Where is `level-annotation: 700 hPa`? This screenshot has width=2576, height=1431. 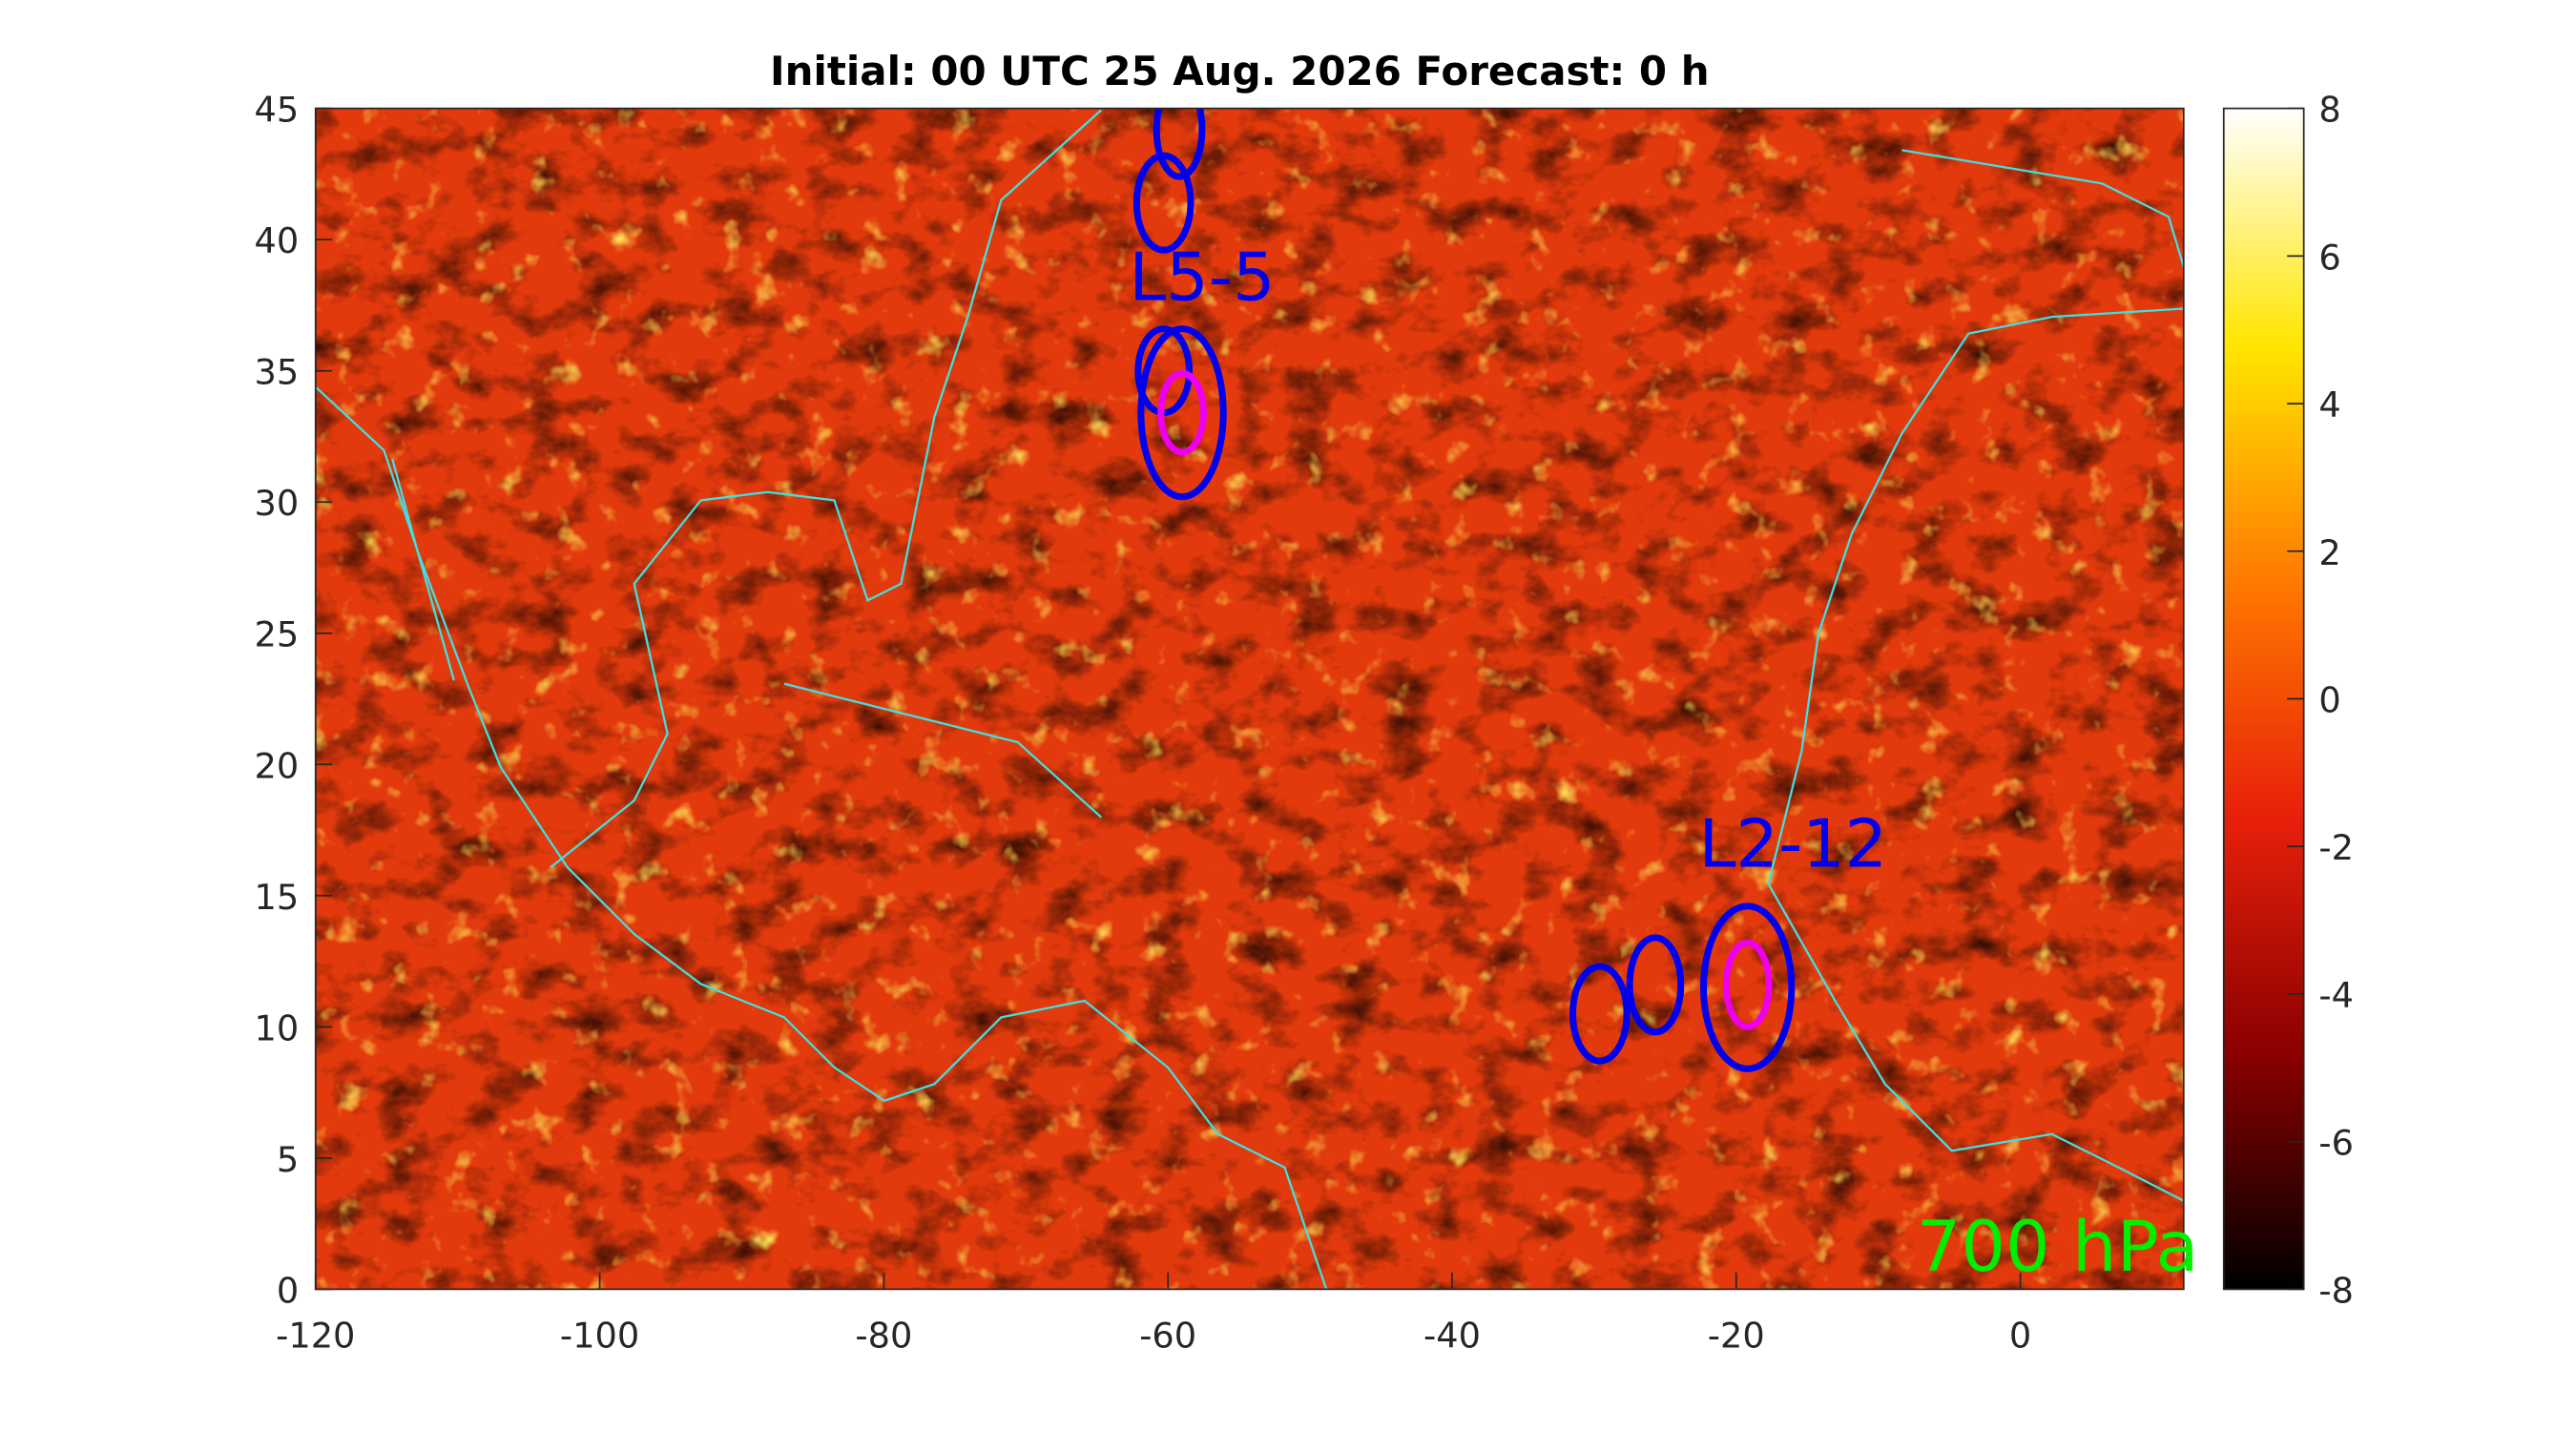
level-annotation: 700 hPa is located at coordinates (2058, 1247).